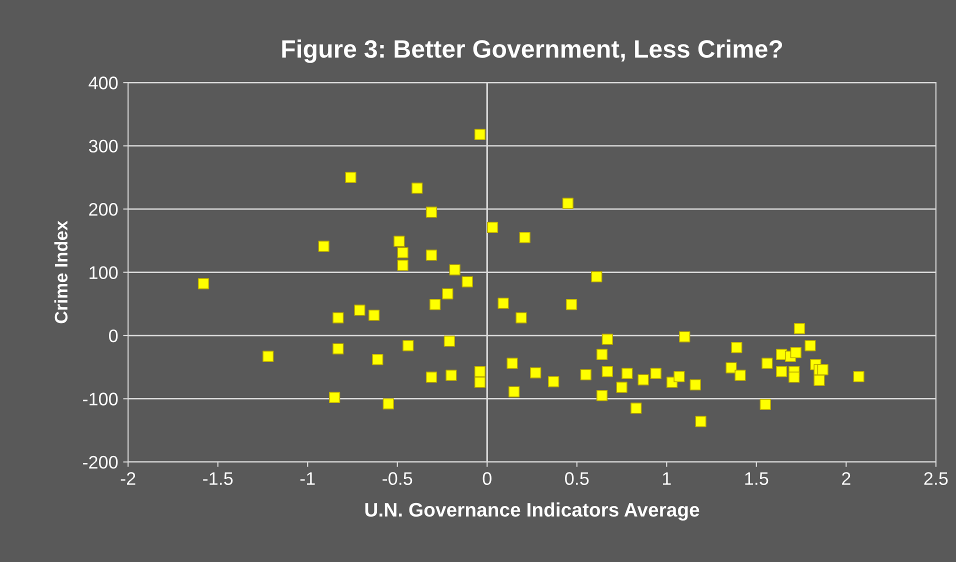 This screenshot has width=956, height=562. I want to click on x-axis-title: U.N. Governance Indicators Average, so click(532, 511).